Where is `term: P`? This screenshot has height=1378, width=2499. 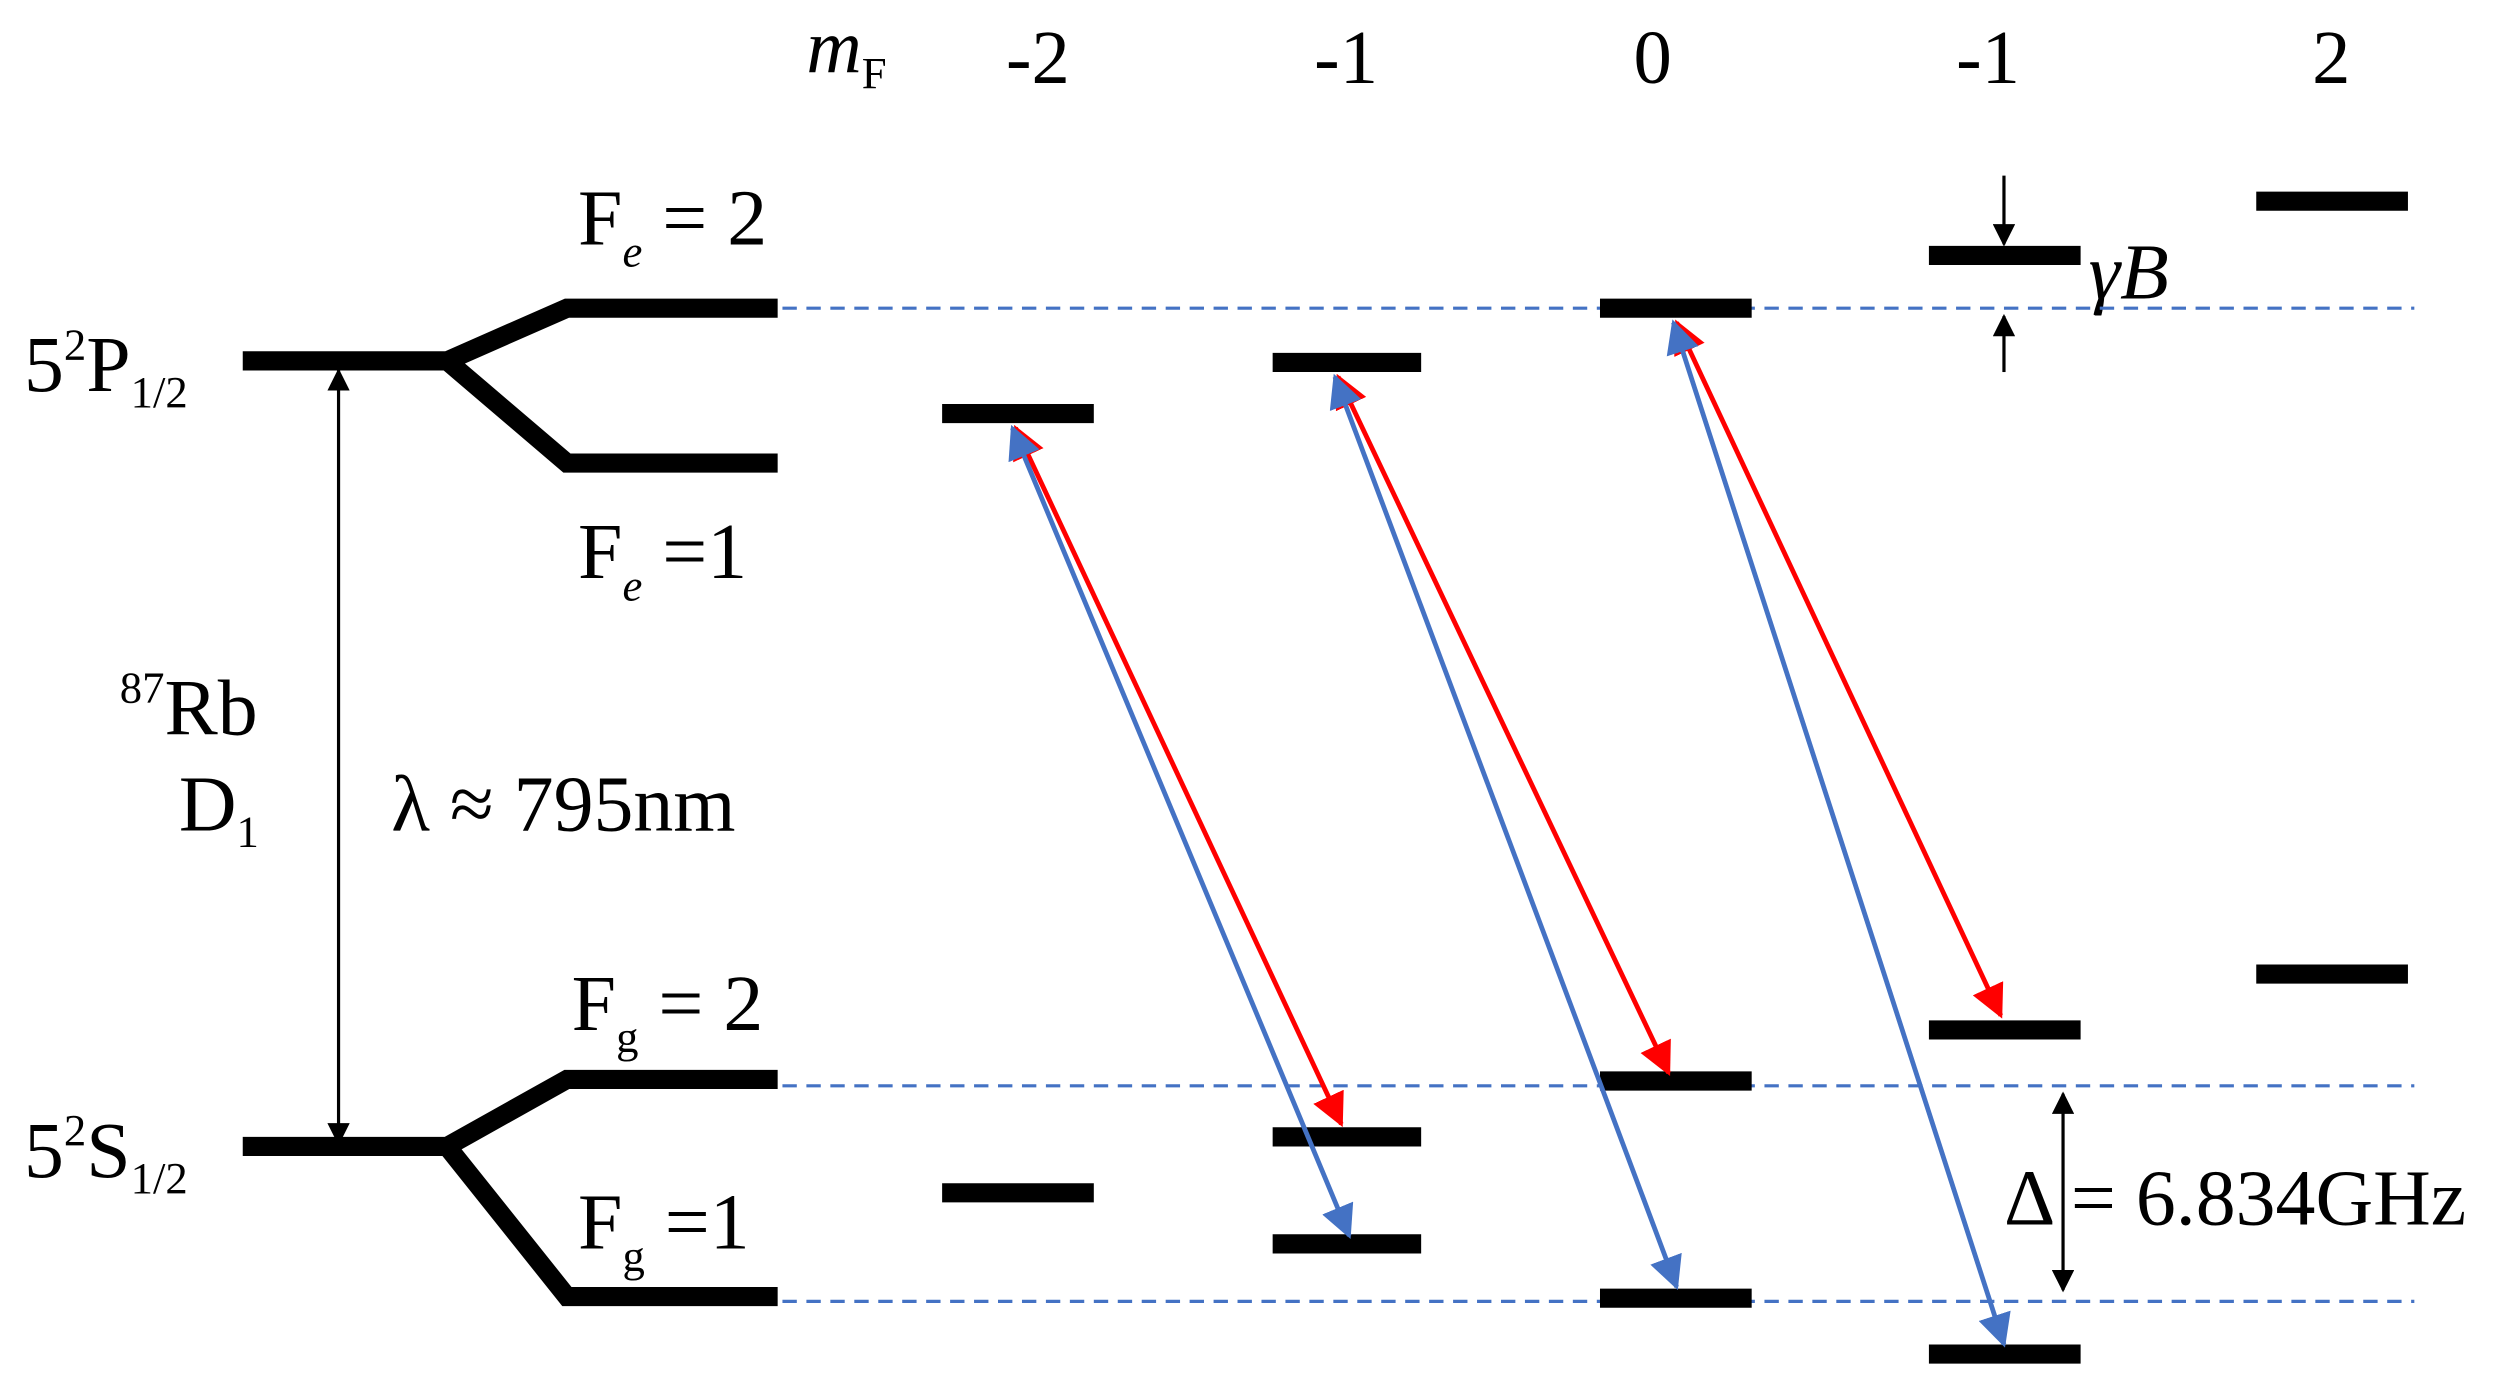
term: P is located at coordinates (108, 365).